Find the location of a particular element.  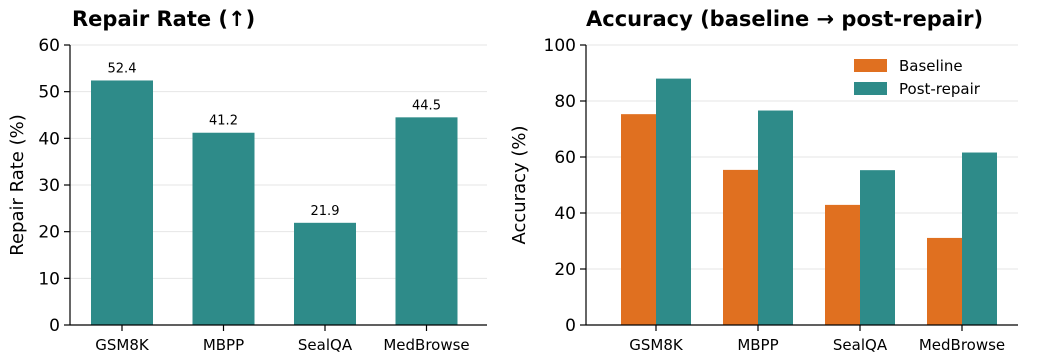

repair-rate-y-axis-label: Repair Rate (%) is located at coordinates (17, 185).